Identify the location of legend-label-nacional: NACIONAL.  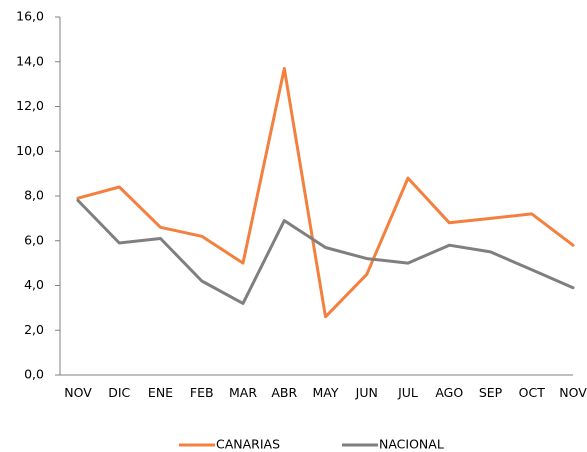
(411, 444).